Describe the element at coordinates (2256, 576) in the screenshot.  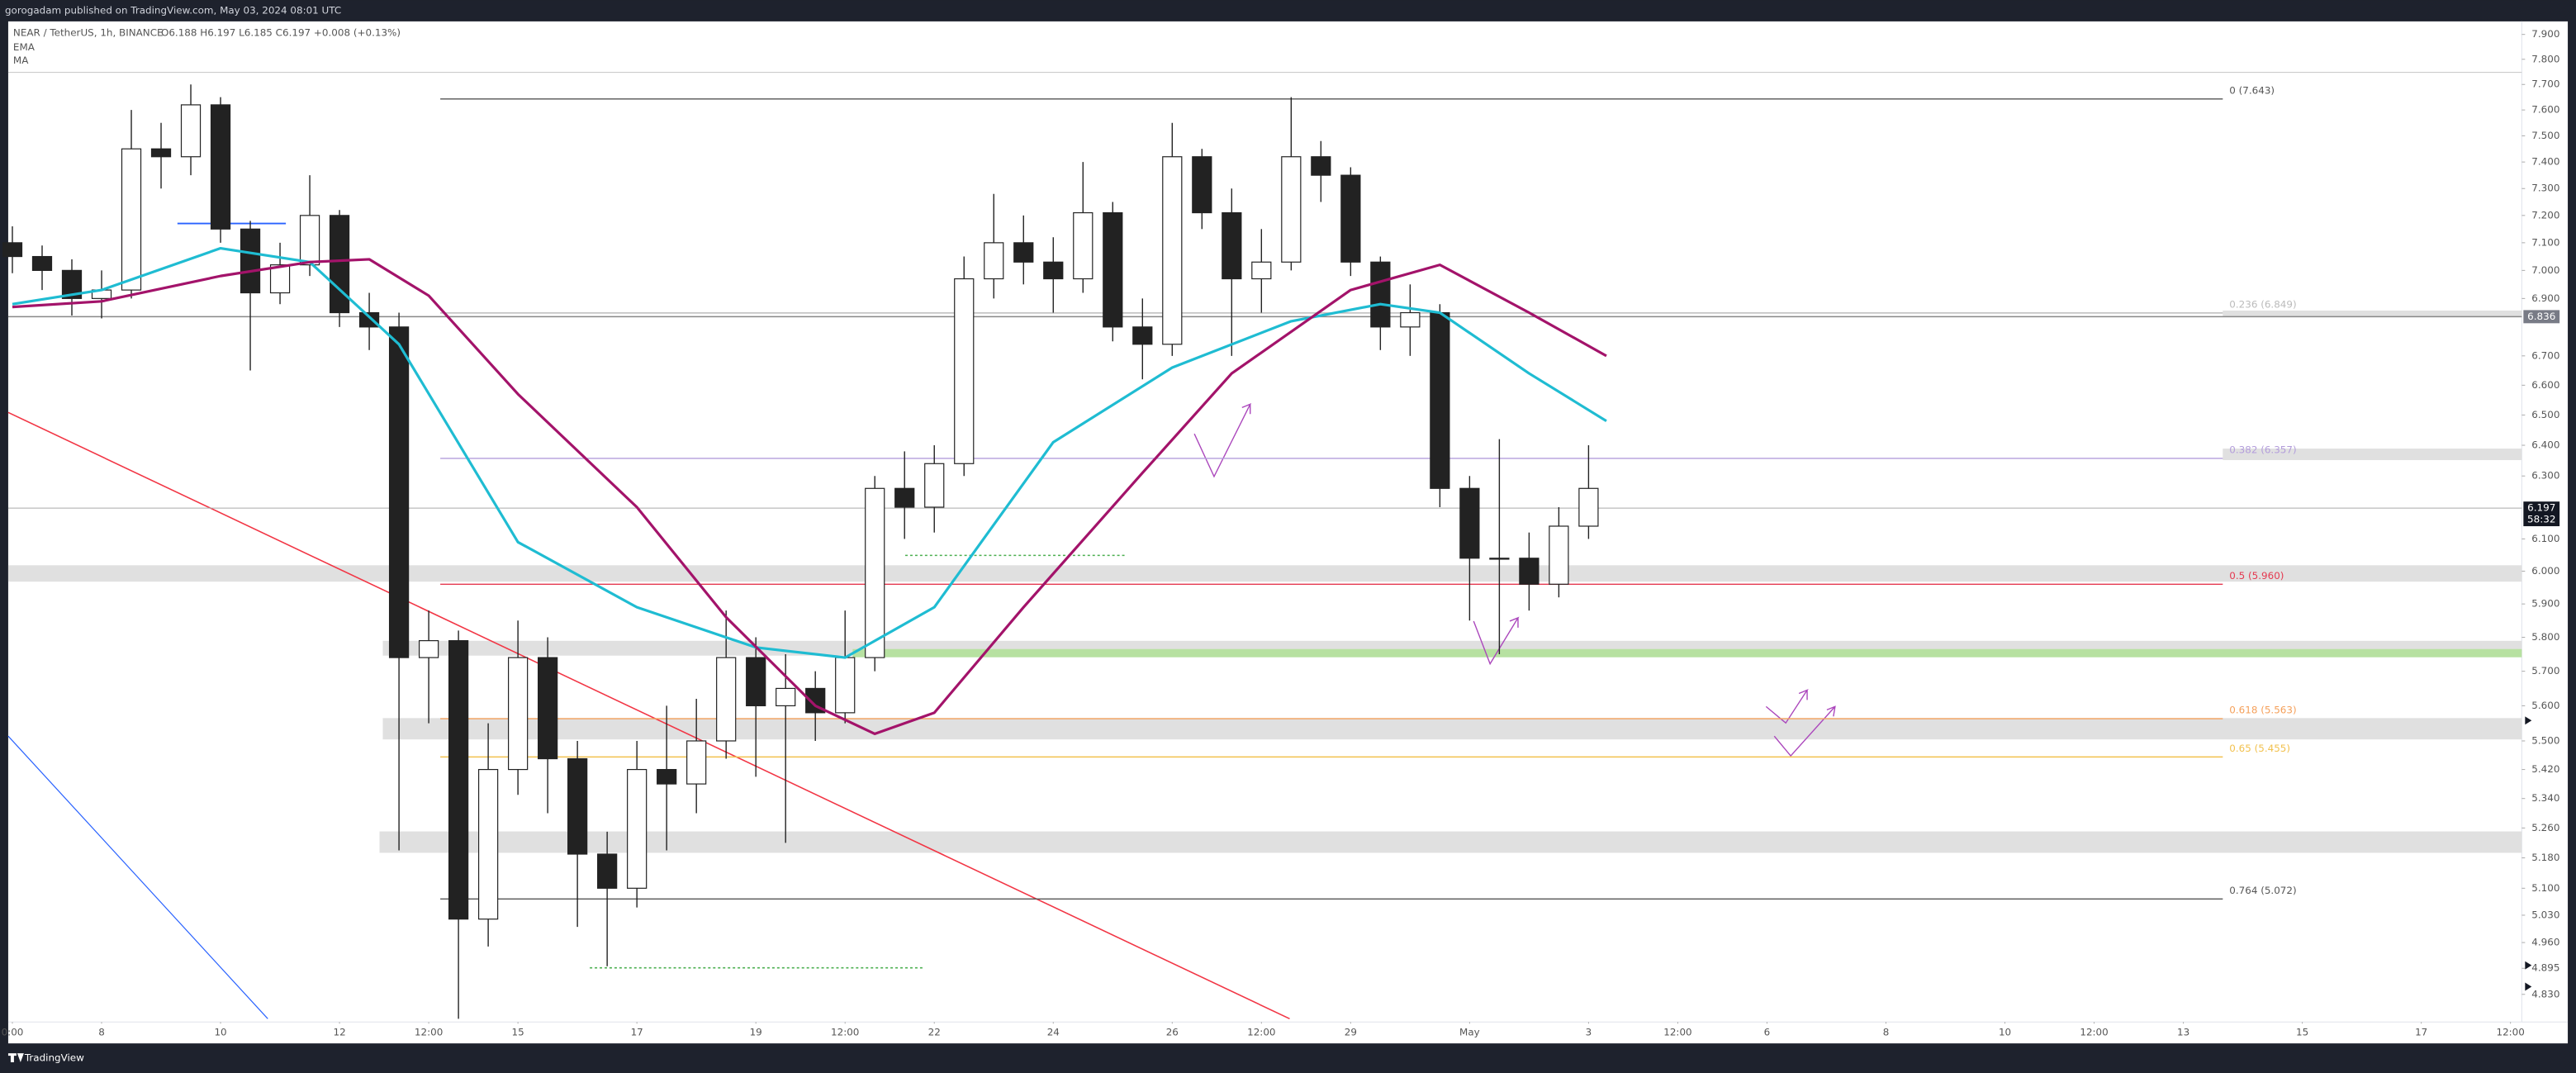
I see `fib-label: 0.5 (5.960)` at that location.